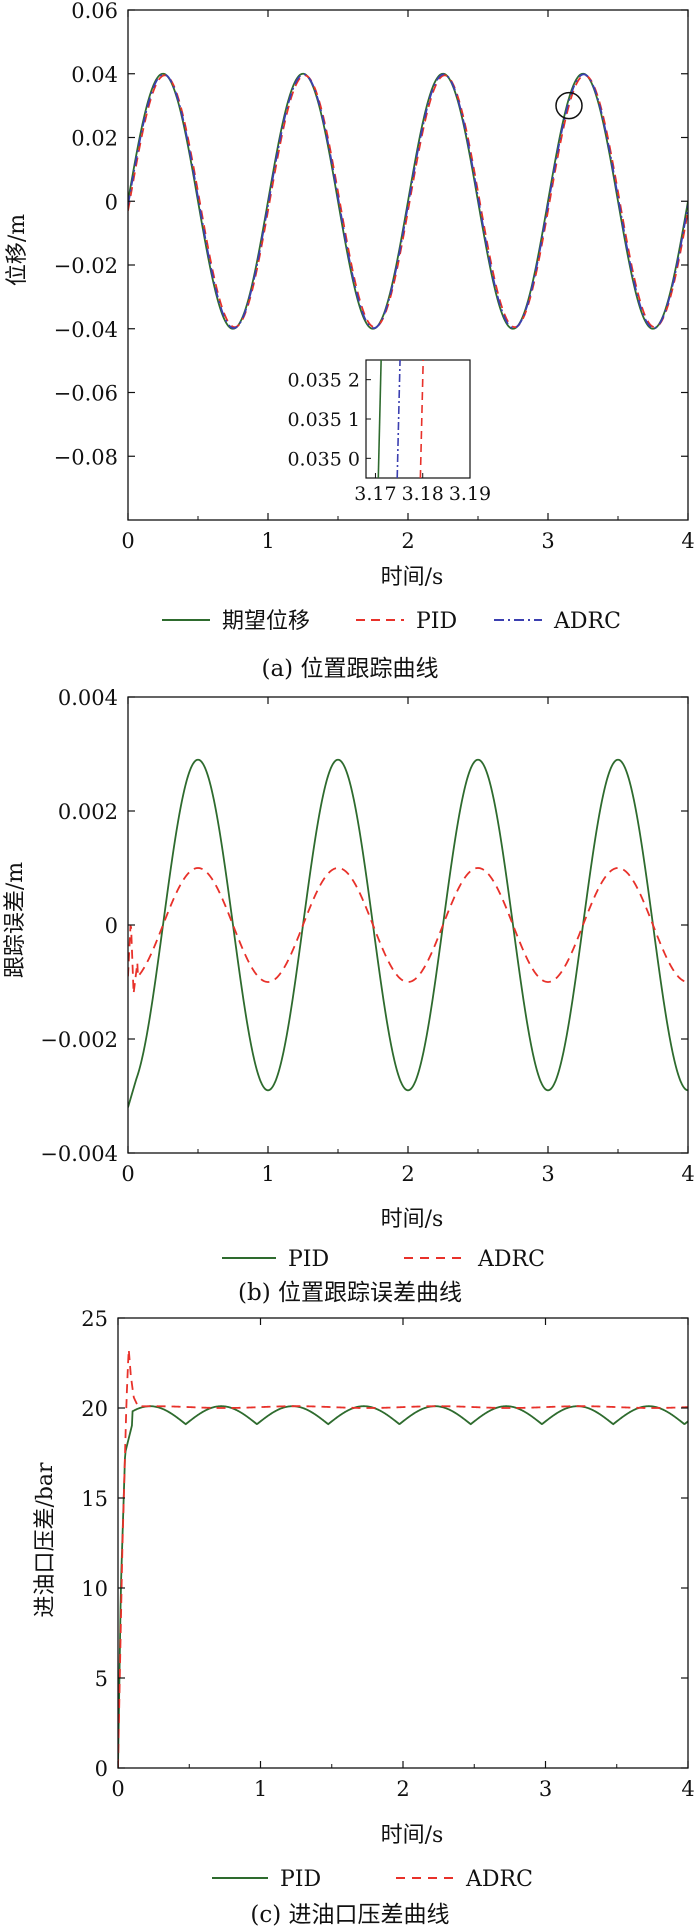 This screenshot has width=700, height=1928. What do you see at coordinates (17, 250) in the screenshot?
I see `panel-a-ylabel: 位移/m` at bounding box center [17, 250].